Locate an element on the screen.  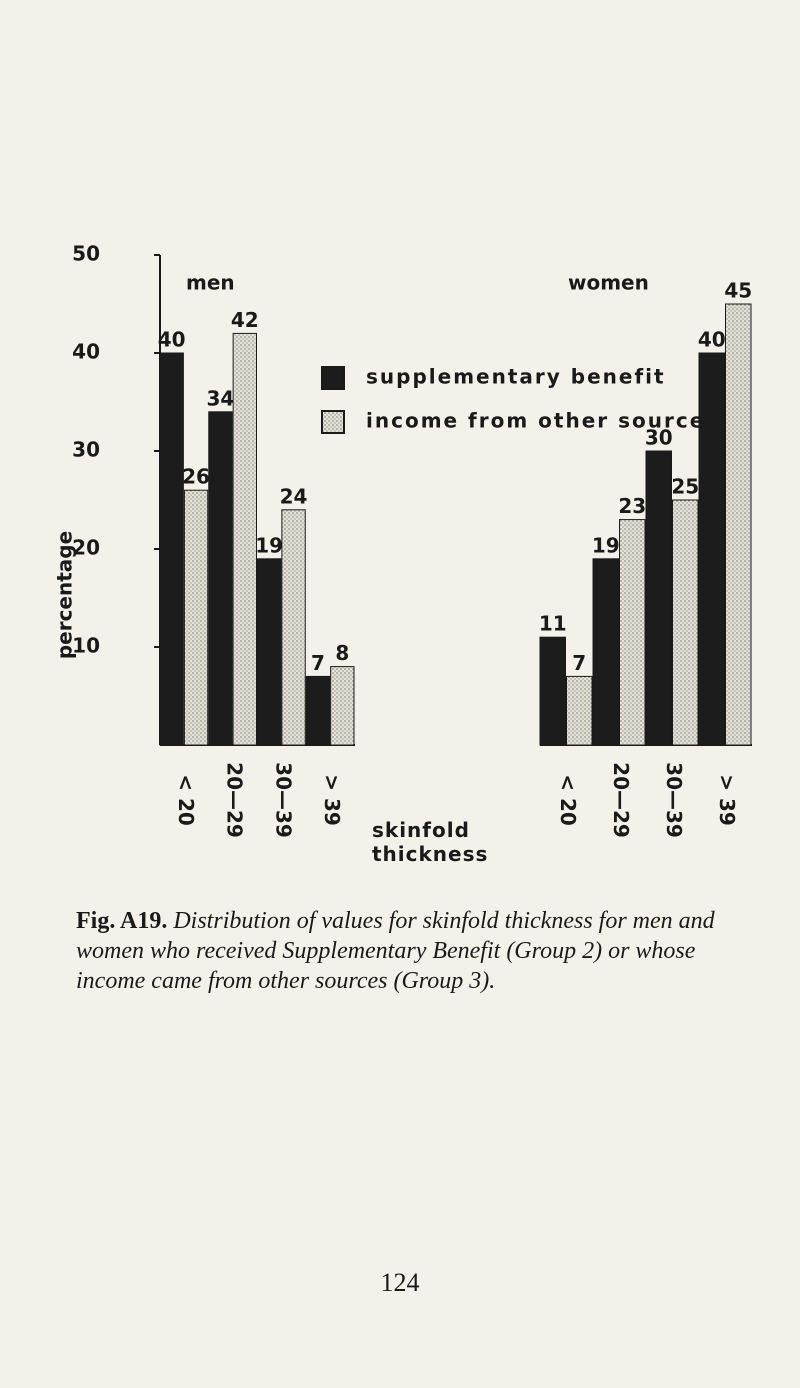
value-label: 30 is located at coordinates (659, 438).